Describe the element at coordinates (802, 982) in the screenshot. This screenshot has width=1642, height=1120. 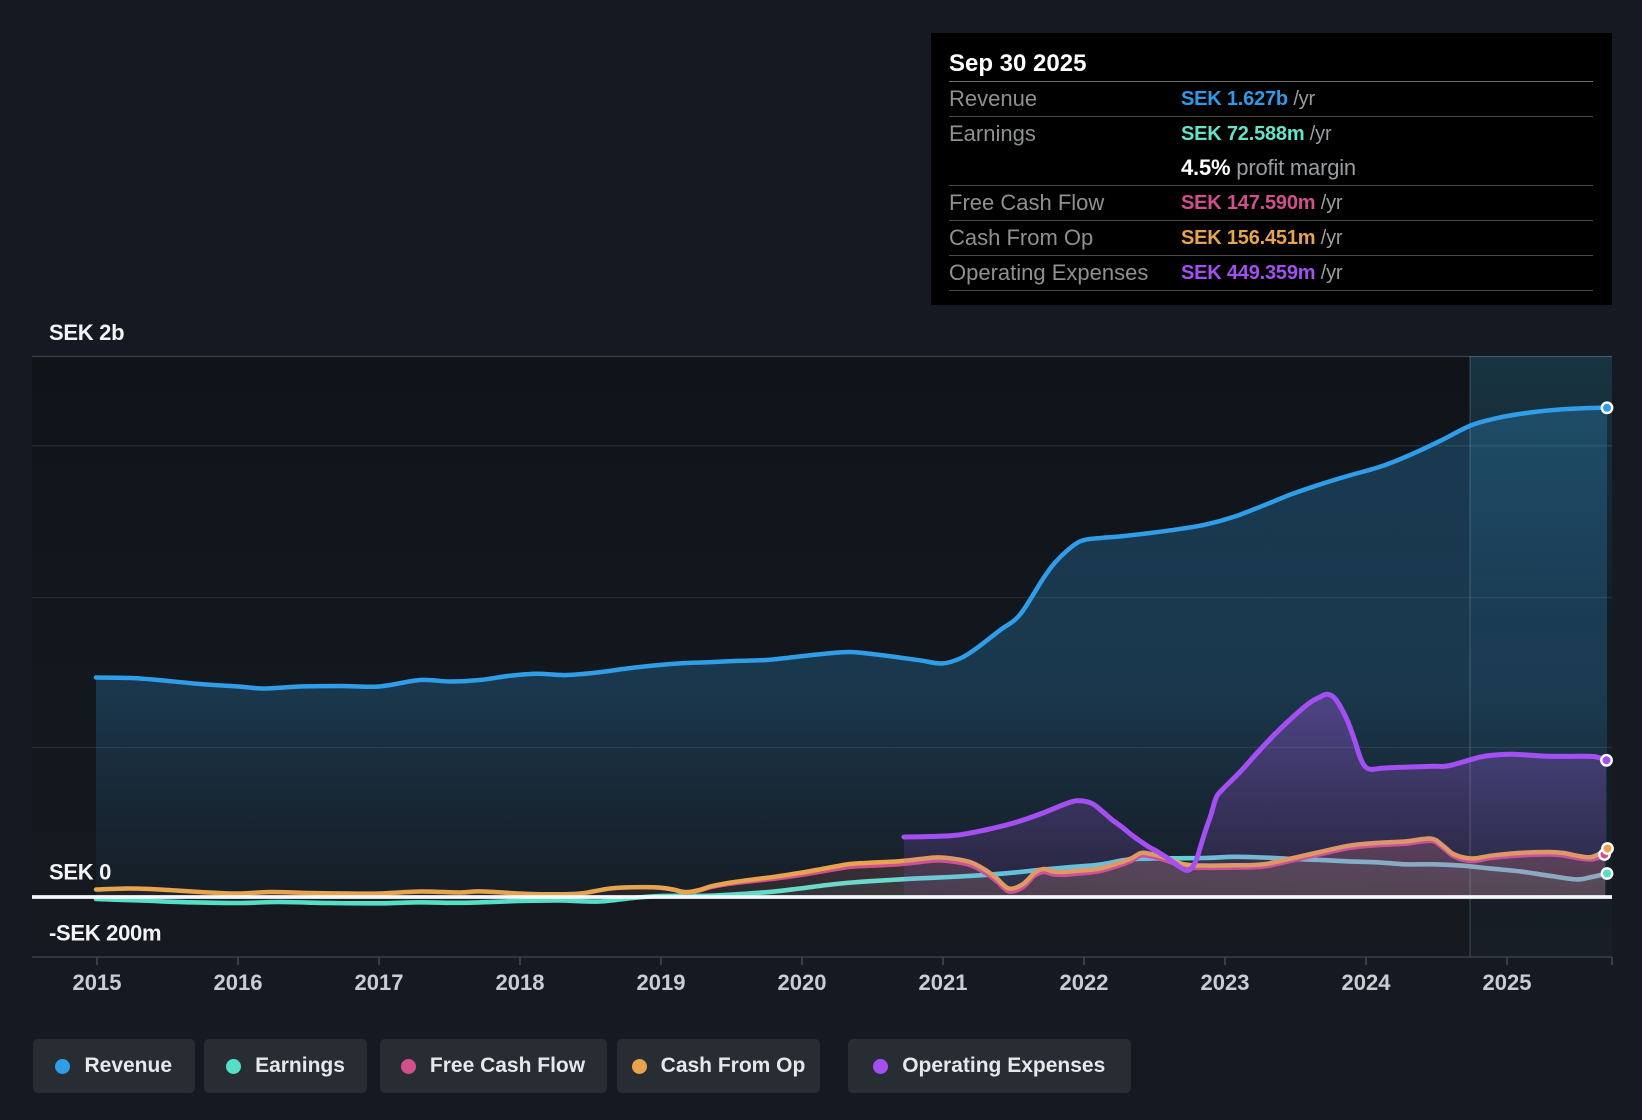
I see `svg-text: 2020` at that location.